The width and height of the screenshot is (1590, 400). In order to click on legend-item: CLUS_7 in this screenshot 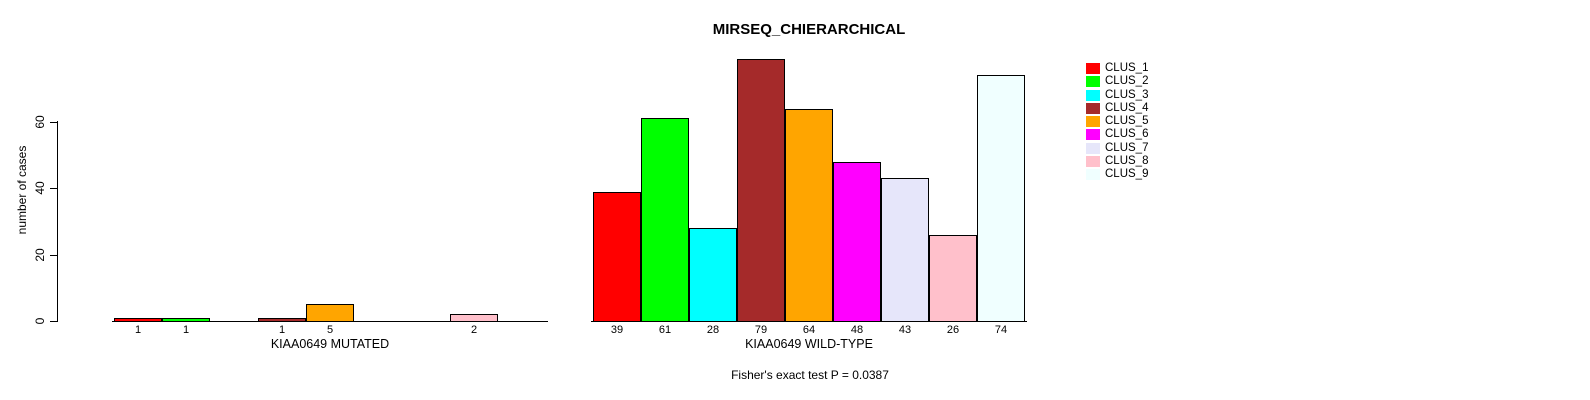, I will do `click(1117, 148)`.